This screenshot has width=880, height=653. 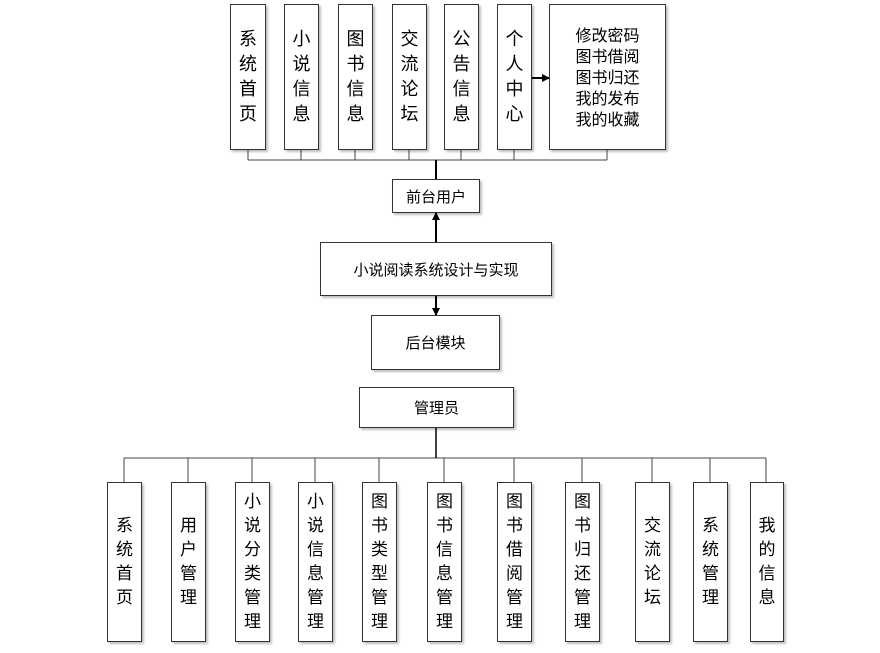 I want to click on front-item-personal-center: 个人中心, so click(x=514, y=77).